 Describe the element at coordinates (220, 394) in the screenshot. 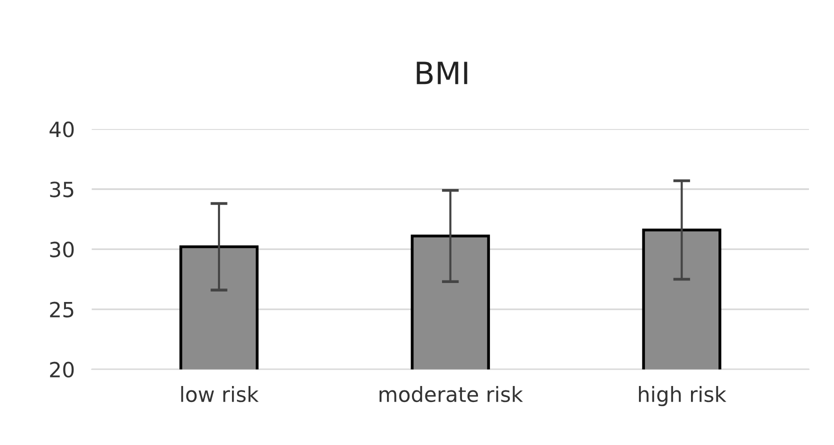

I see `x-tick-label: low risk` at that location.